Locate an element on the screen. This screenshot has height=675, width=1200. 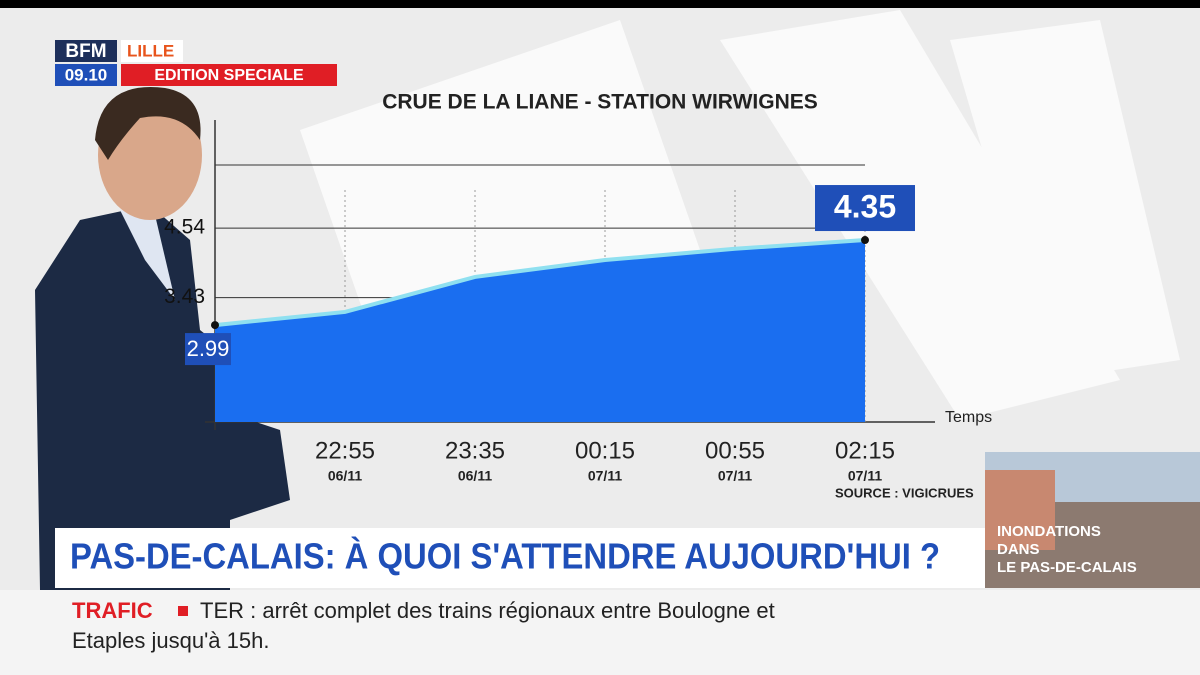
x-tick-label: 23:35 is located at coordinates (475, 450).